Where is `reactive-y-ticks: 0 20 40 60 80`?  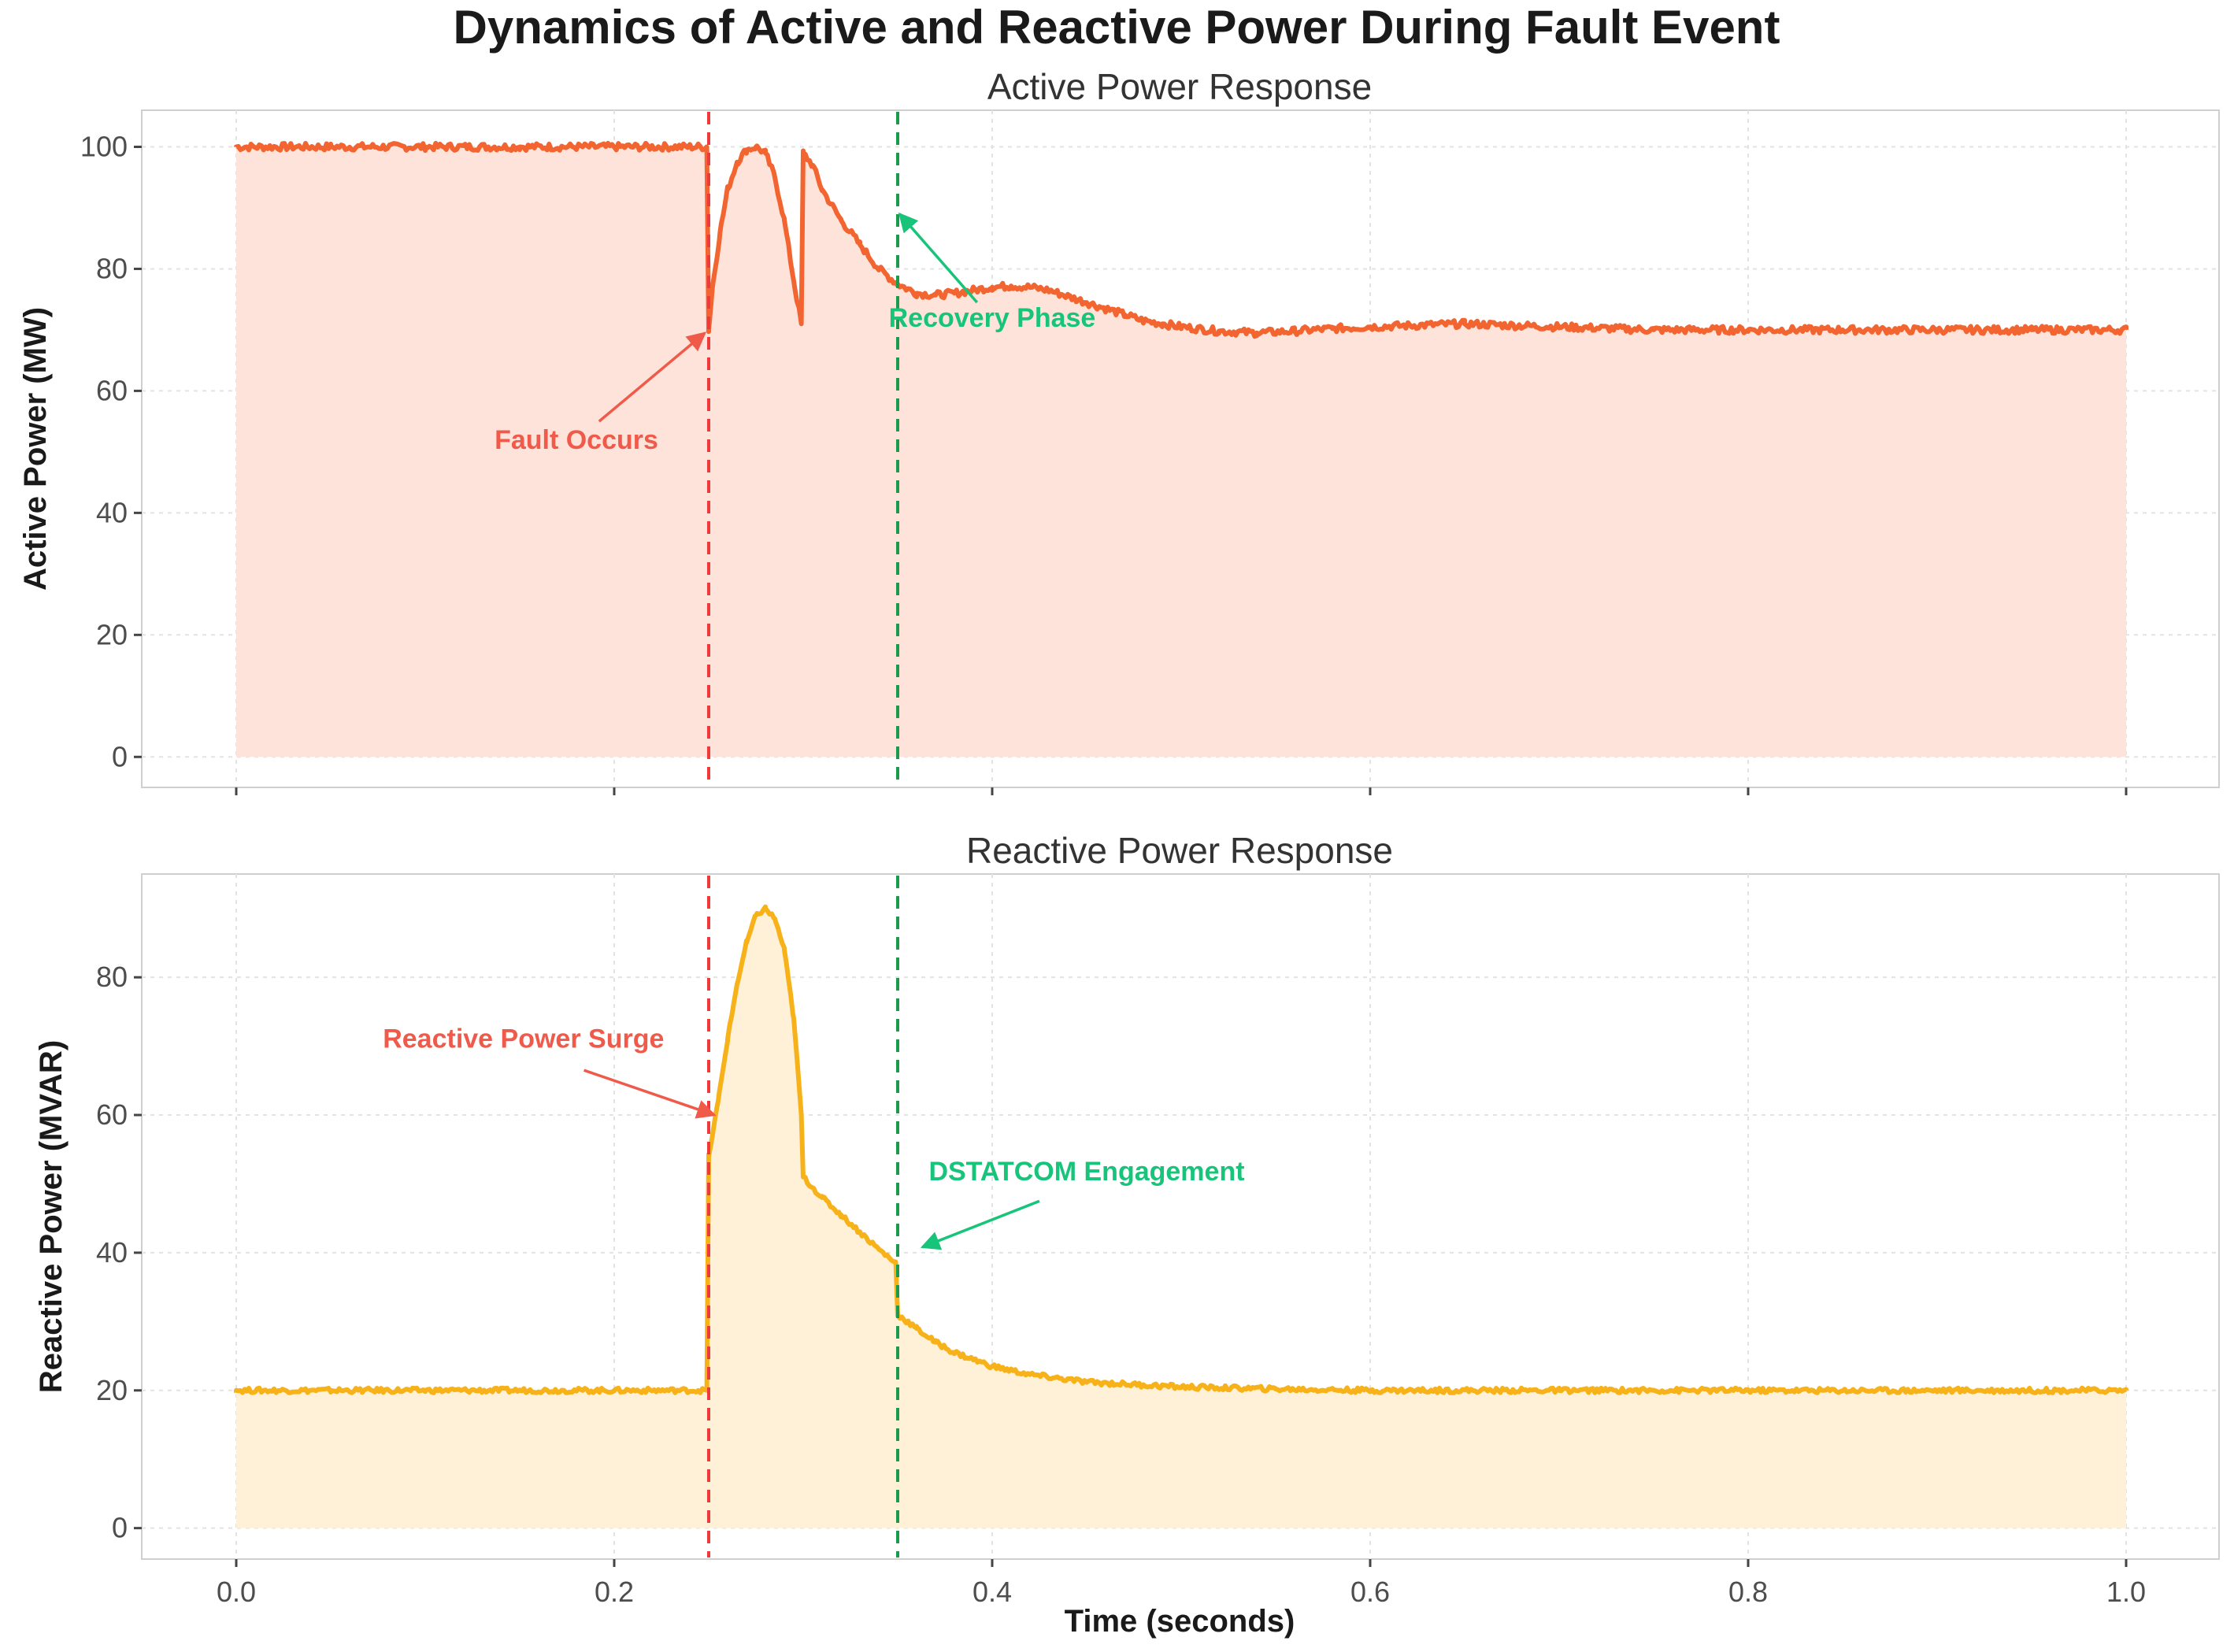
reactive-y-ticks: 0 20 40 60 80 is located at coordinates (119, 1252).